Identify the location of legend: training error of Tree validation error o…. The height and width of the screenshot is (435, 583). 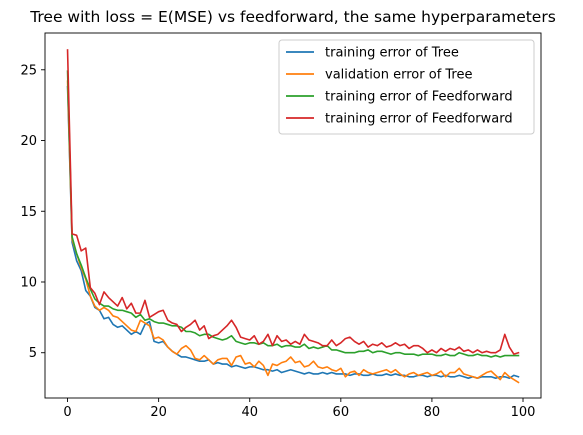
(406, 87).